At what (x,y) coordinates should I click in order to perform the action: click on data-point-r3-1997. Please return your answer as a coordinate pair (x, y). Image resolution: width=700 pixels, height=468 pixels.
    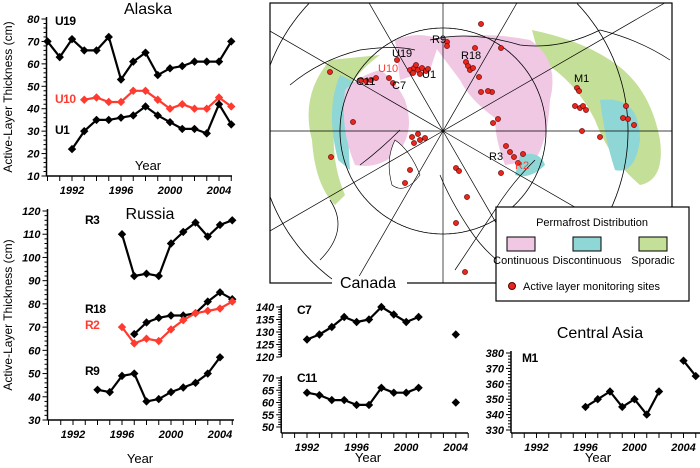
    Looking at the image, I should click on (134, 276).